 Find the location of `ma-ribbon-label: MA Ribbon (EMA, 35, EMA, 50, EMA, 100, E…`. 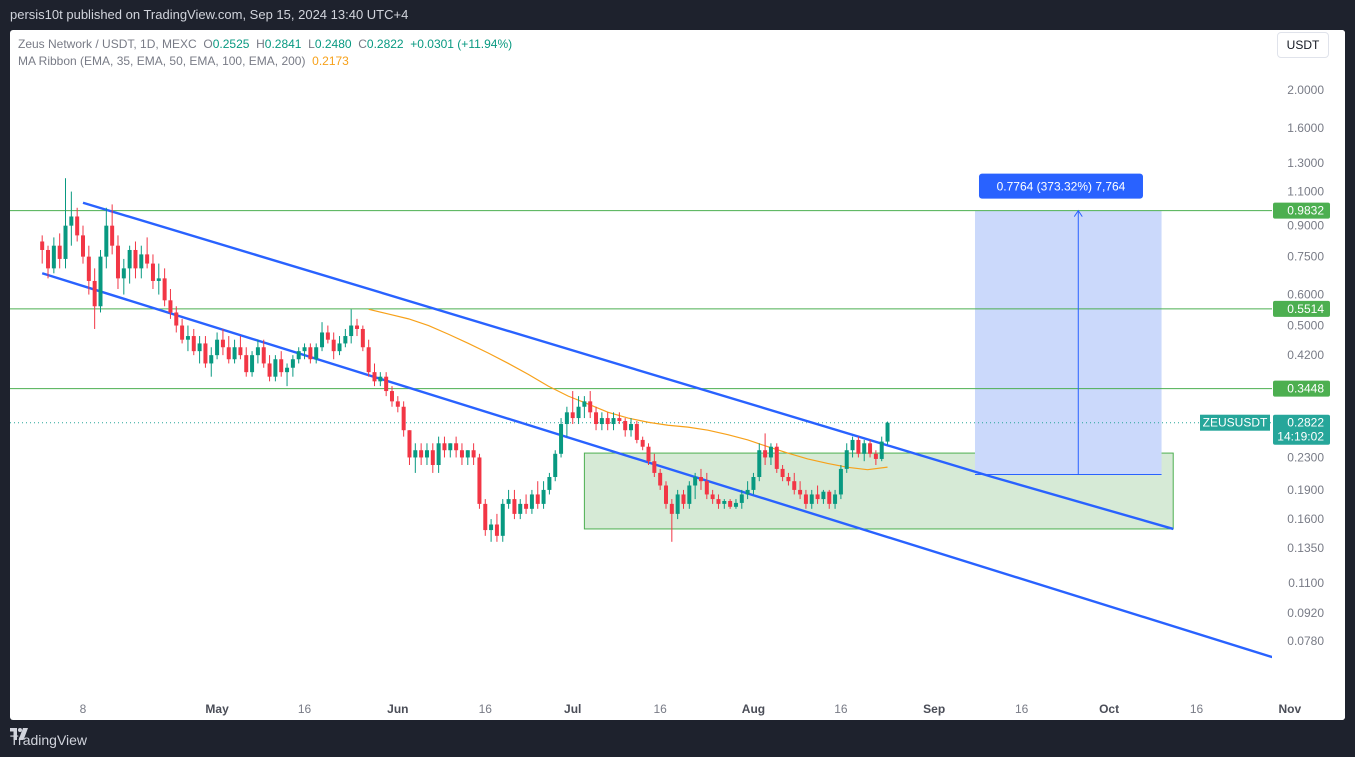

ma-ribbon-label: MA Ribbon (EMA, 35, EMA, 50, EMA, 100, E… is located at coordinates (162, 61).